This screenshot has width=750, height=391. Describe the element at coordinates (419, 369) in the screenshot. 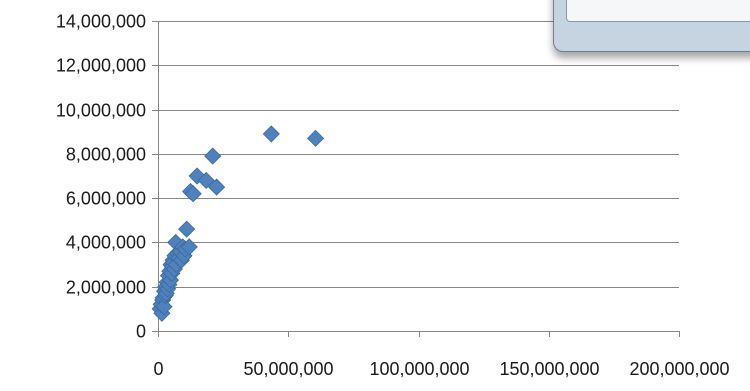

I see `x-tick-label: 100,000,000` at that location.